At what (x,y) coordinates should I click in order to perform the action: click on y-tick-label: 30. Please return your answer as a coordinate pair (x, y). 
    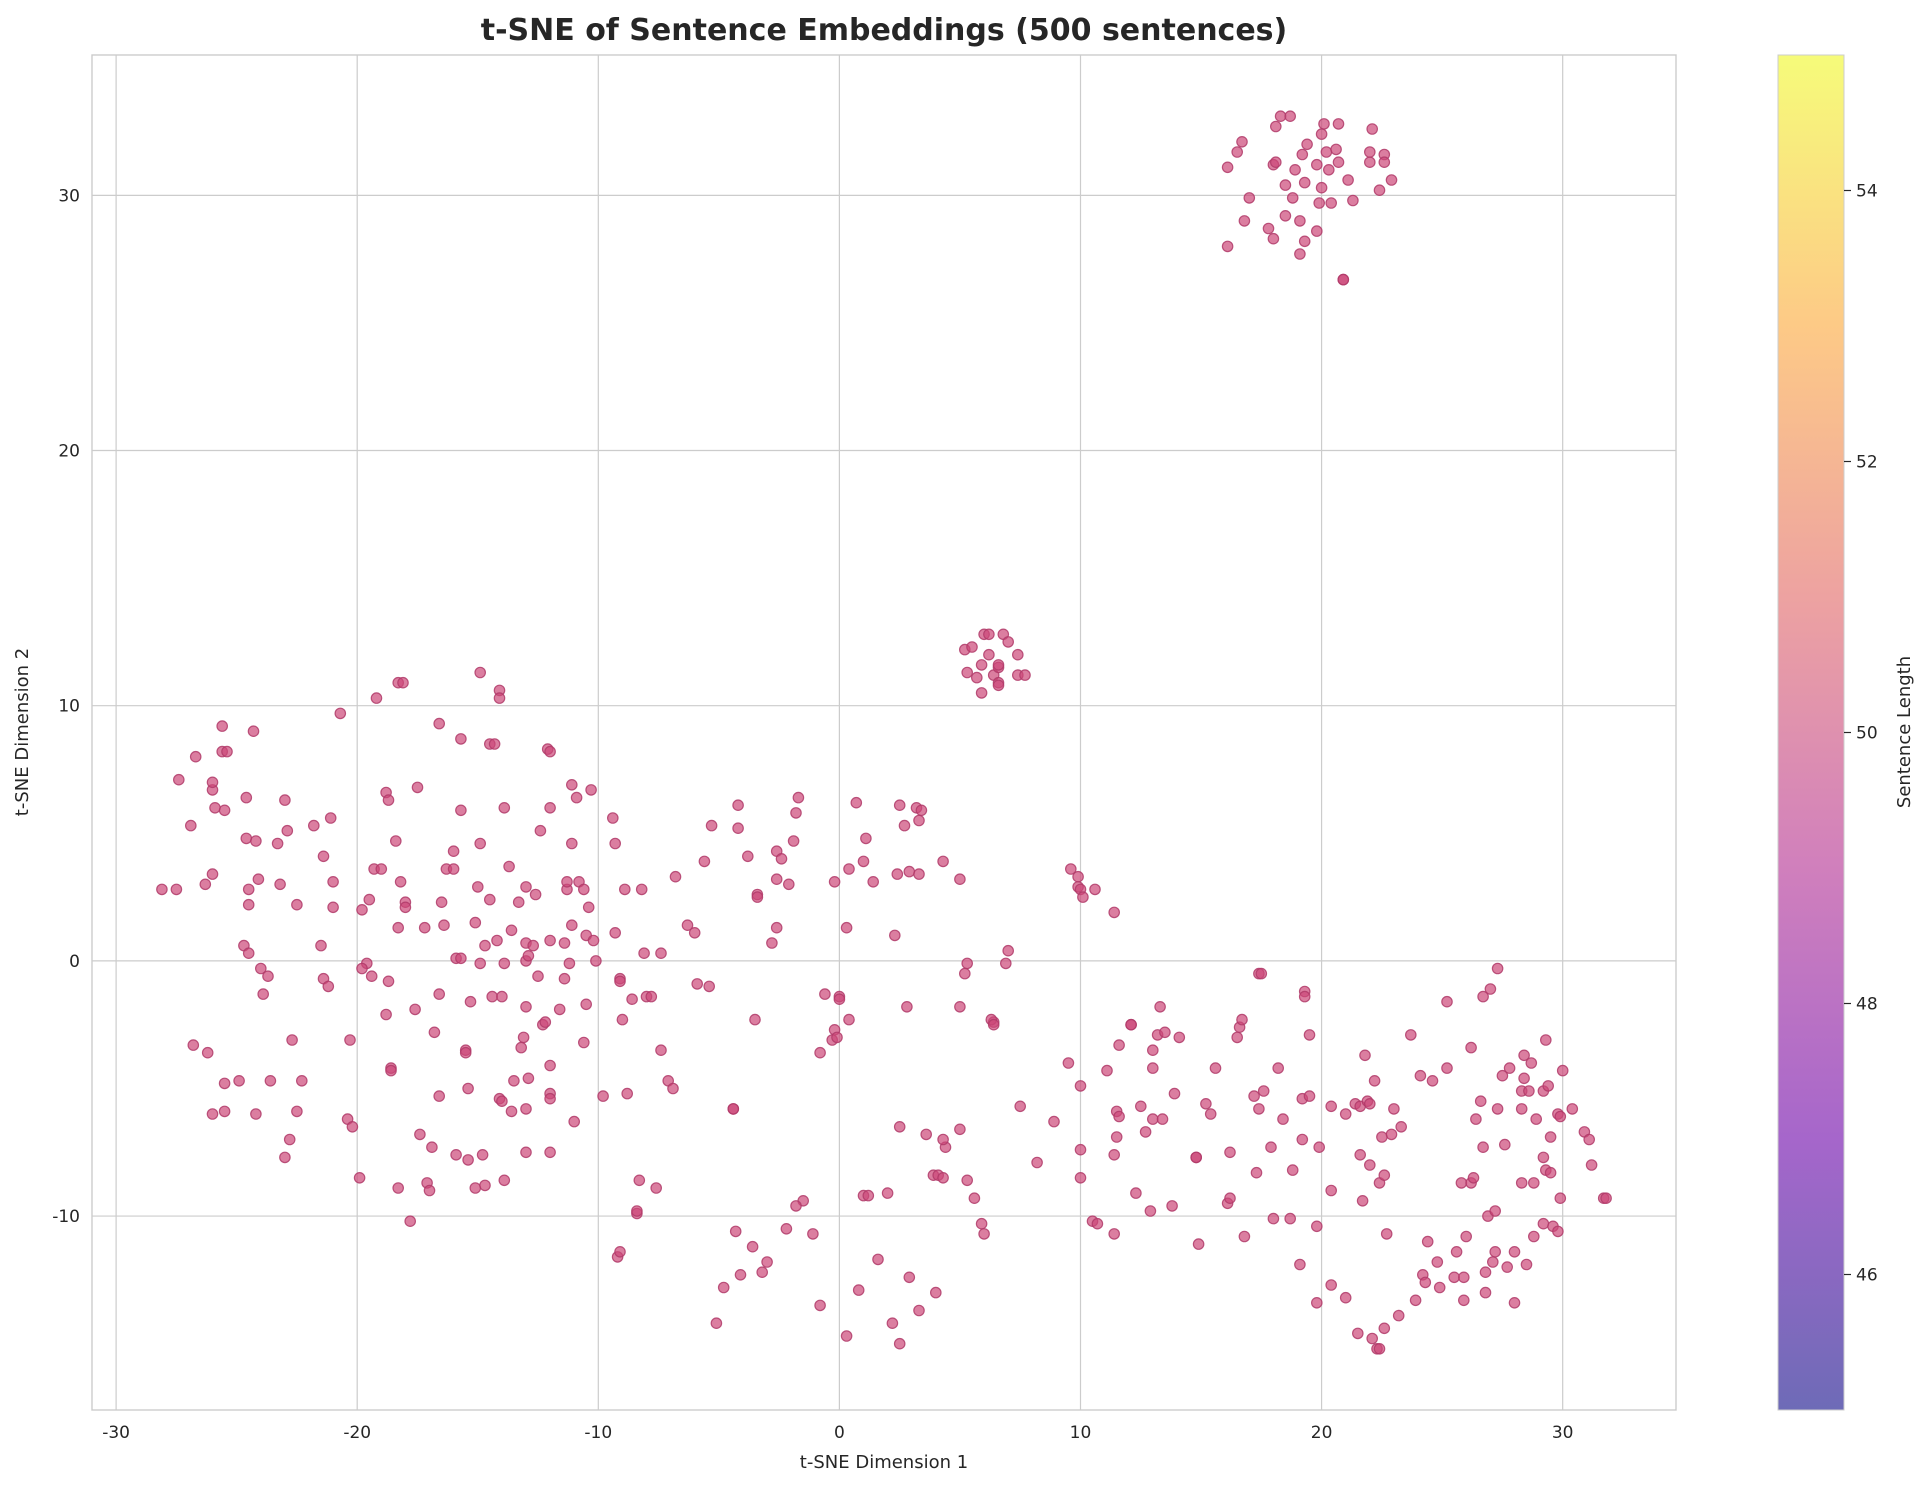
    Looking at the image, I should click on (69, 196).